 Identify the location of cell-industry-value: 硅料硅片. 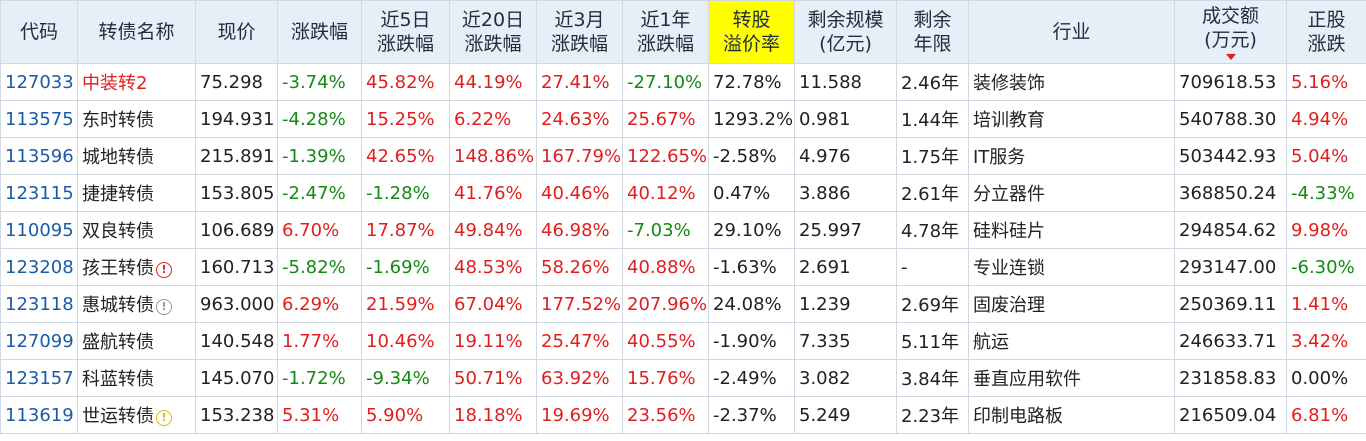
(1009, 231).